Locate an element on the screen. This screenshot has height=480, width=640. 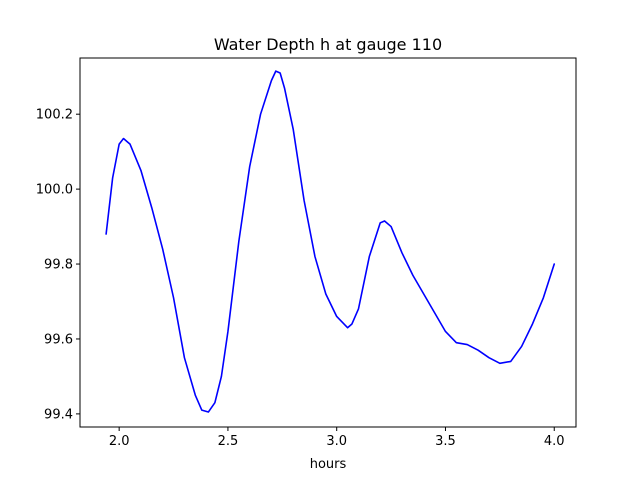
y-tick-label: 99.8 is located at coordinates (58, 265).